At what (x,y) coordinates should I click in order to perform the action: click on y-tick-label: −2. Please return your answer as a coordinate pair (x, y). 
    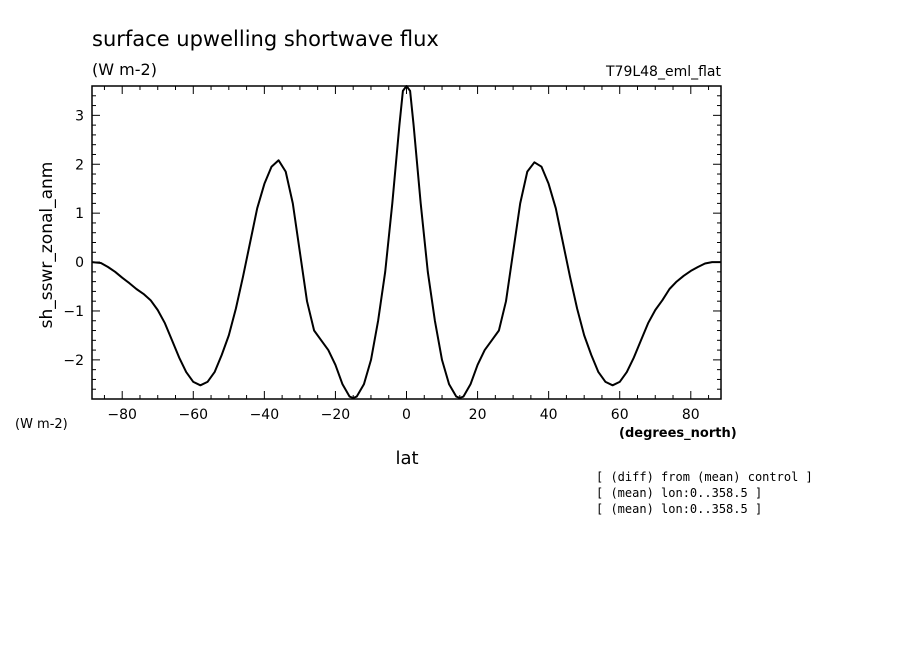
    Looking at the image, I should click on (73, 361).